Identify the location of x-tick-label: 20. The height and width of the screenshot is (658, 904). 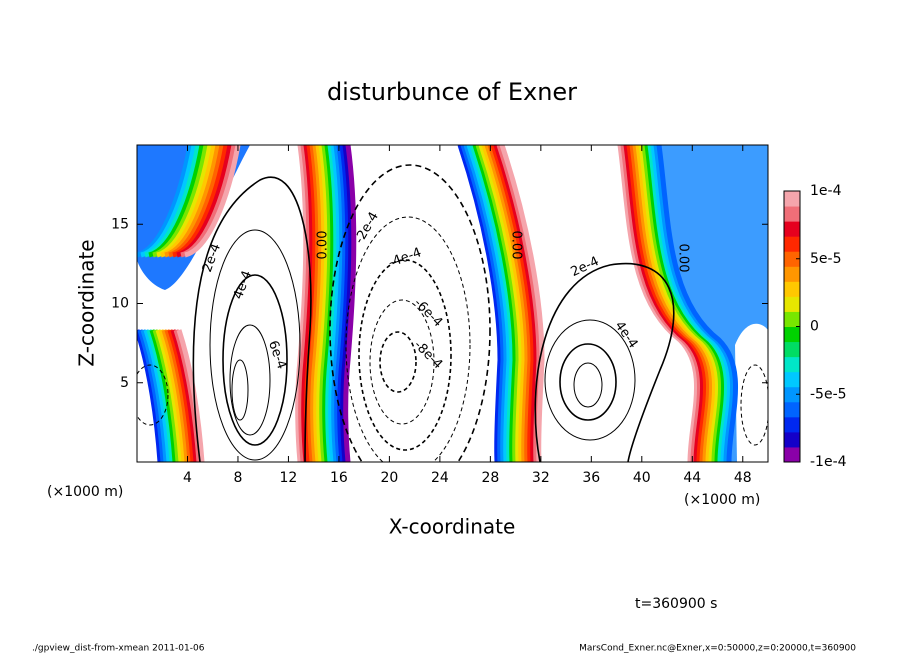
(389, 478).